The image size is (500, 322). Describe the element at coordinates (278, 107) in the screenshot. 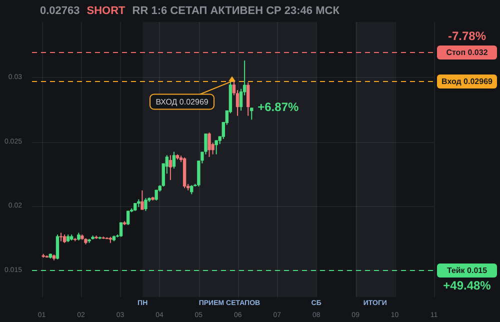

I see `annotation: +6.87%` at that location.